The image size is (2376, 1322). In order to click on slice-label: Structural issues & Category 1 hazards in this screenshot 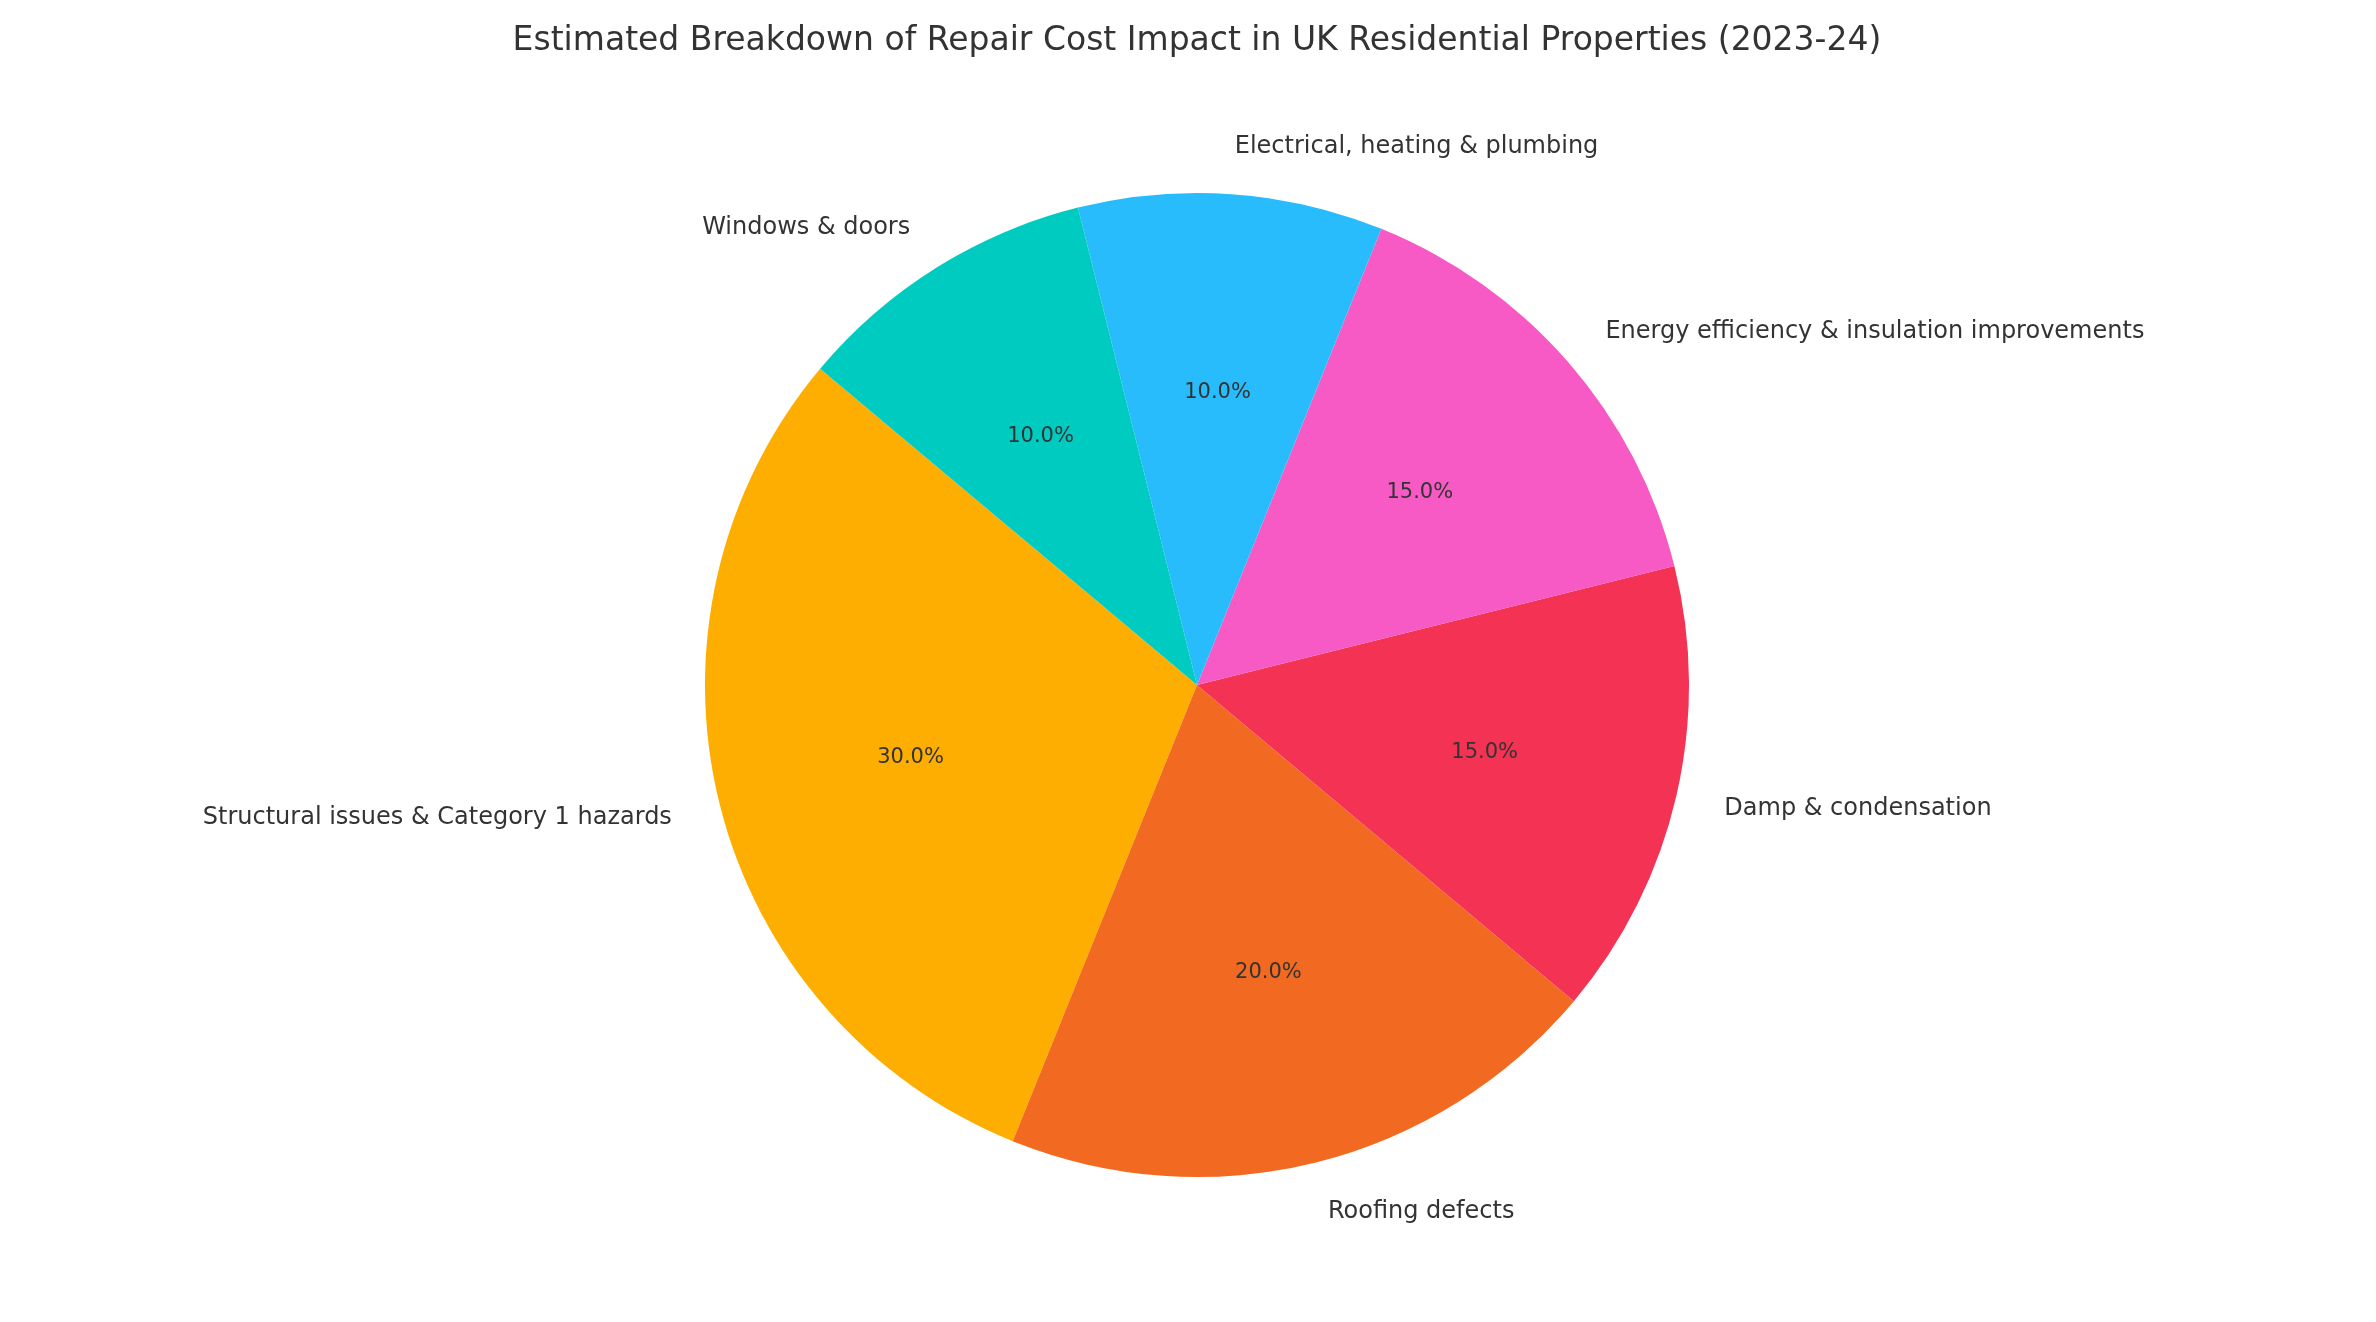, I will do `click(437, 815)`.